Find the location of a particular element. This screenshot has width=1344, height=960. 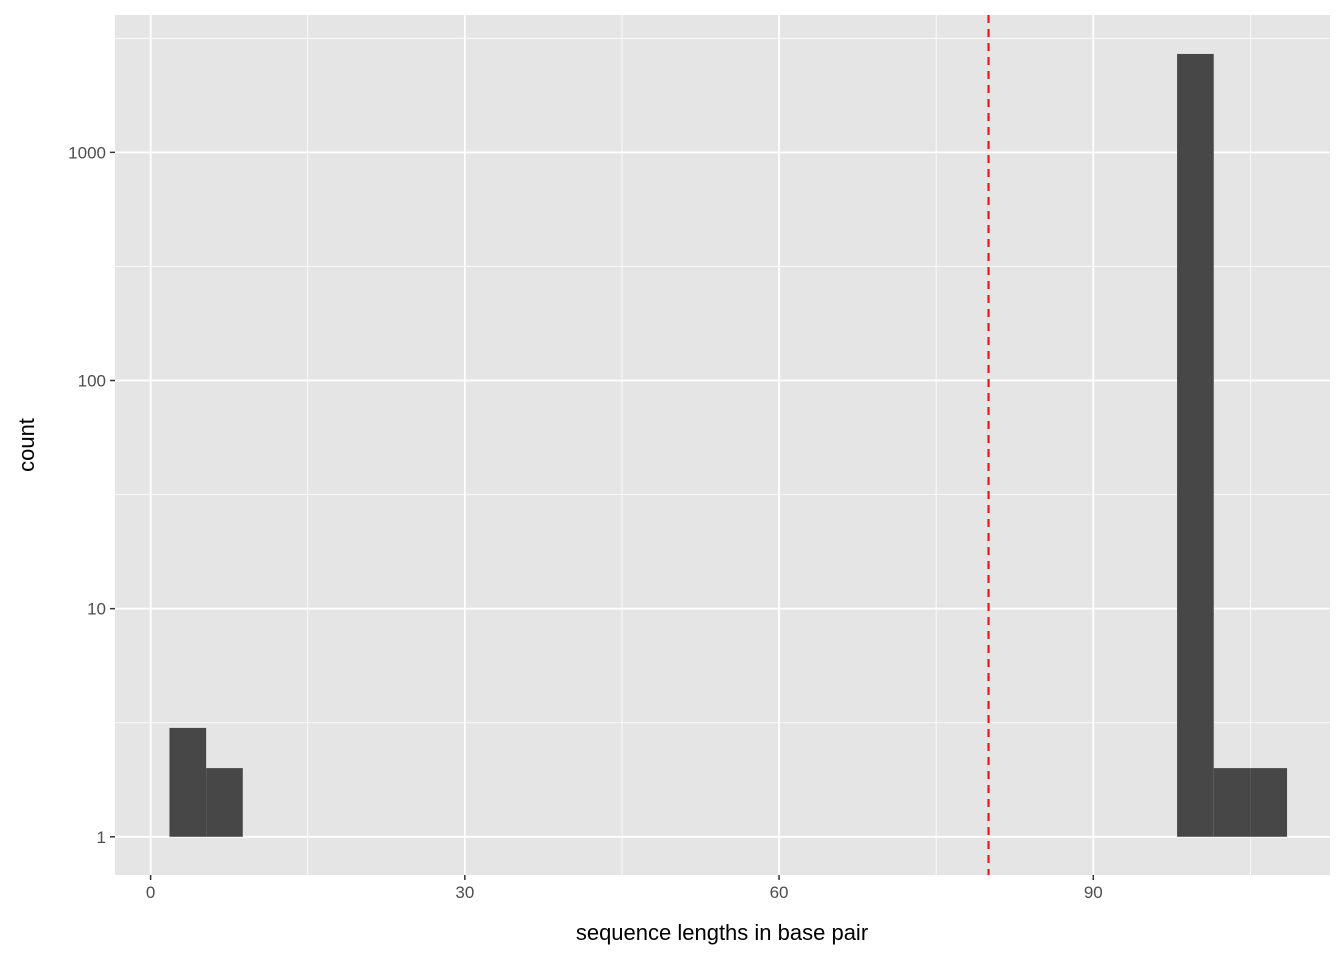

y-tick-label: 100 is located at coordinates (92, 381).